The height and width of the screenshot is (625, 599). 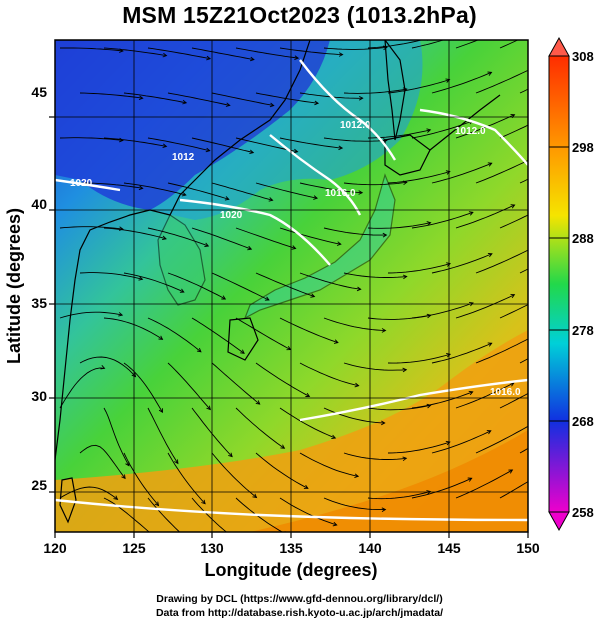 I want to click on x-tick-label: 140, so click(x=370, y=548).